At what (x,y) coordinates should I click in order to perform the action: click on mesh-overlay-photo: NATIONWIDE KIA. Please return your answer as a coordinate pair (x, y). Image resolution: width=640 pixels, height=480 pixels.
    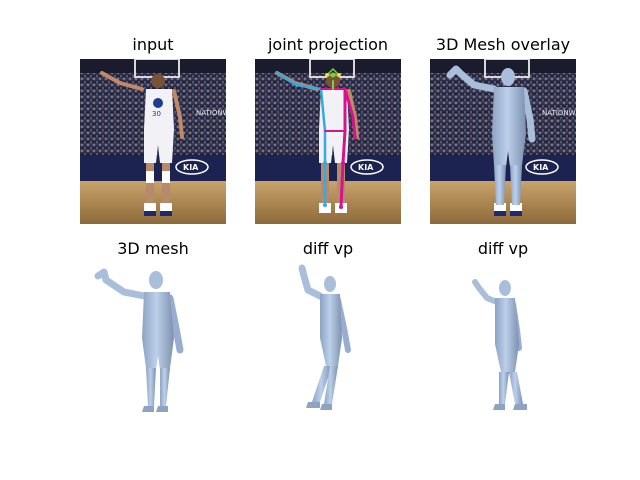
    Looking at the image, I should click on (503, 141).